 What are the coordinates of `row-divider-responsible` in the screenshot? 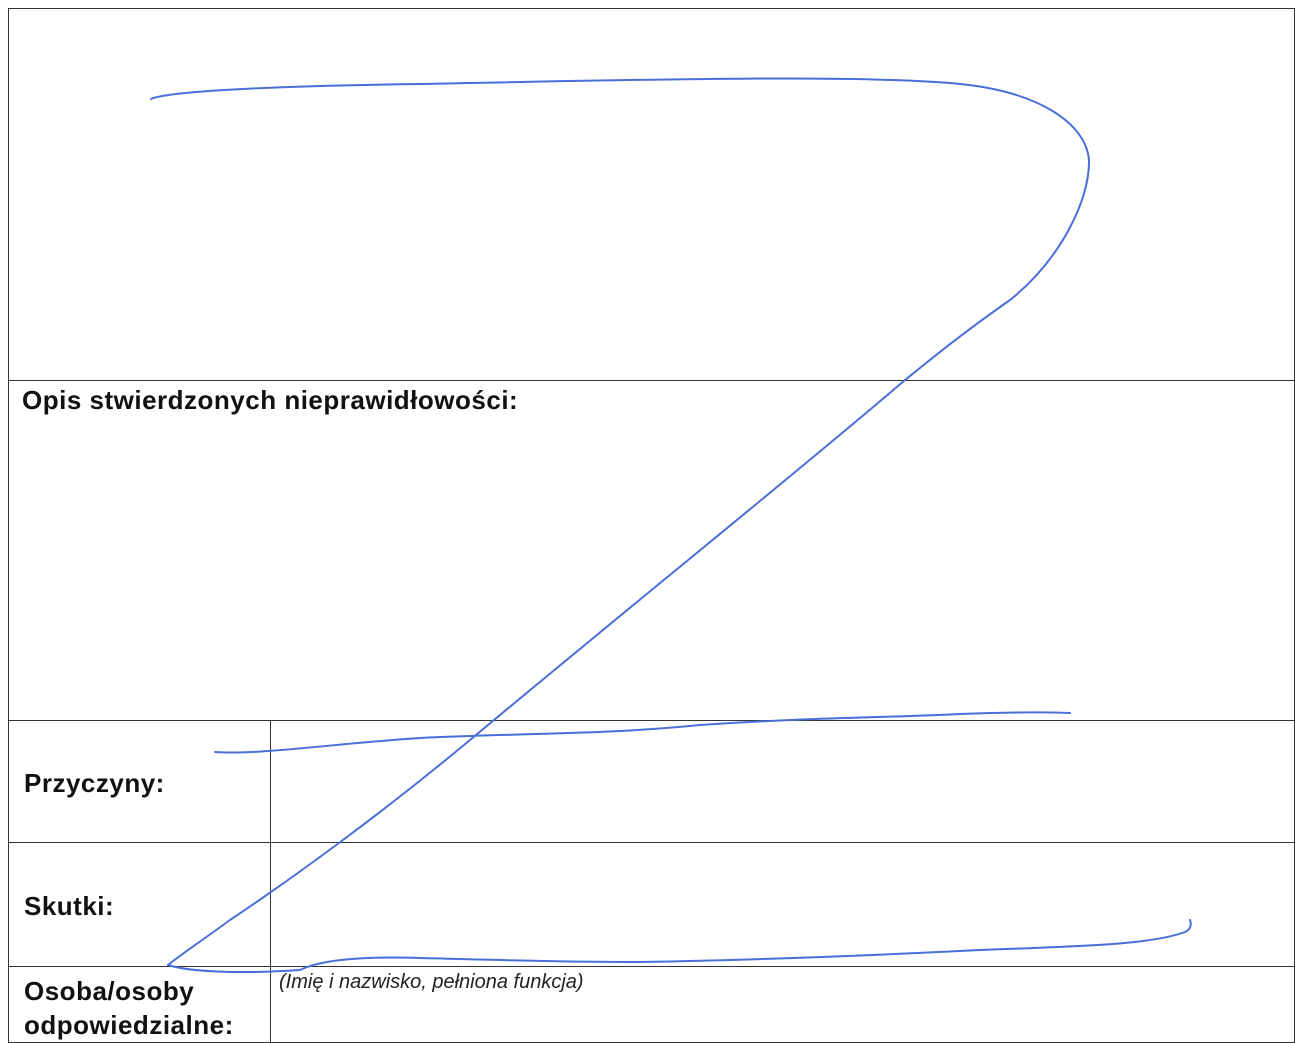 It's located at (651, 966).